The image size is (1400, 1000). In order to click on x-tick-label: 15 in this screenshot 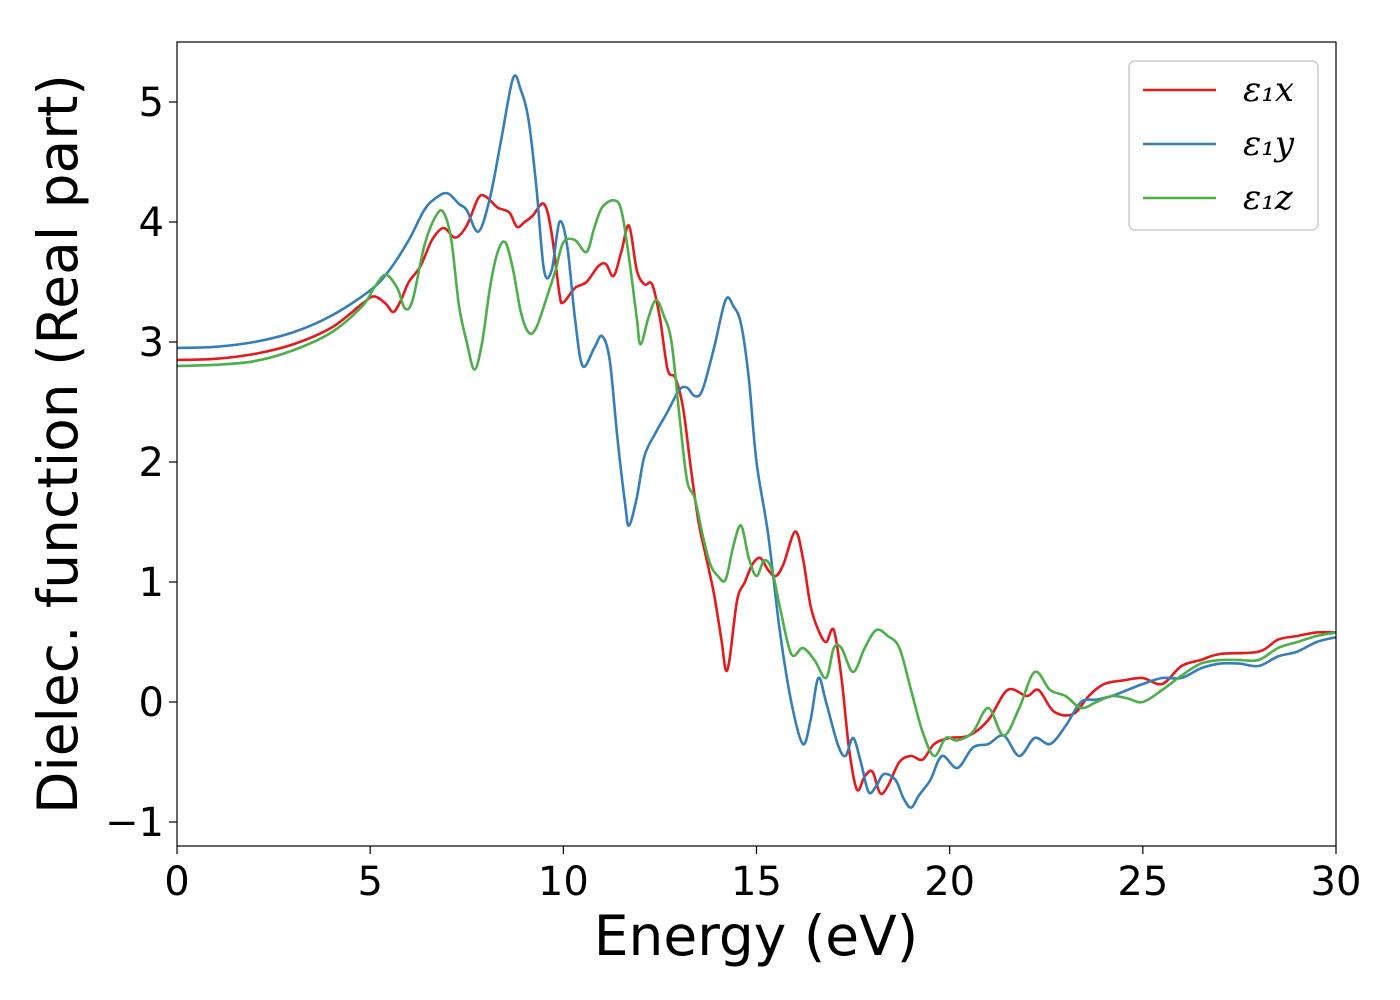, I will do `click(756, 882)`.